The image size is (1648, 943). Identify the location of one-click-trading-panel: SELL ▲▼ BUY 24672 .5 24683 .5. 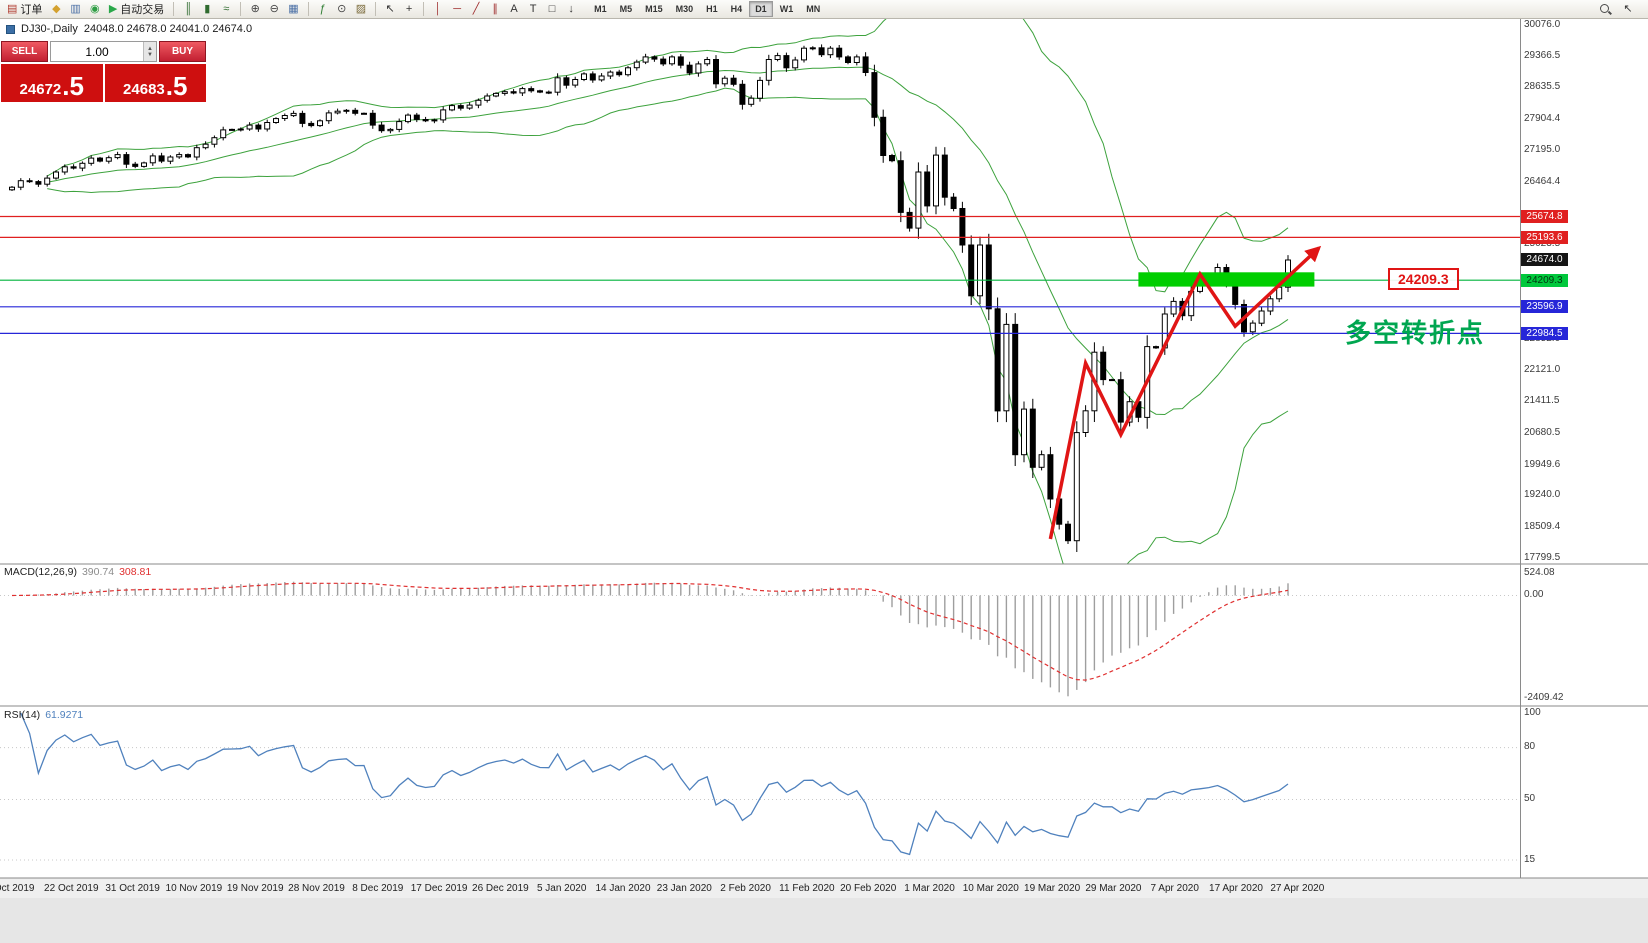
(103, 71).